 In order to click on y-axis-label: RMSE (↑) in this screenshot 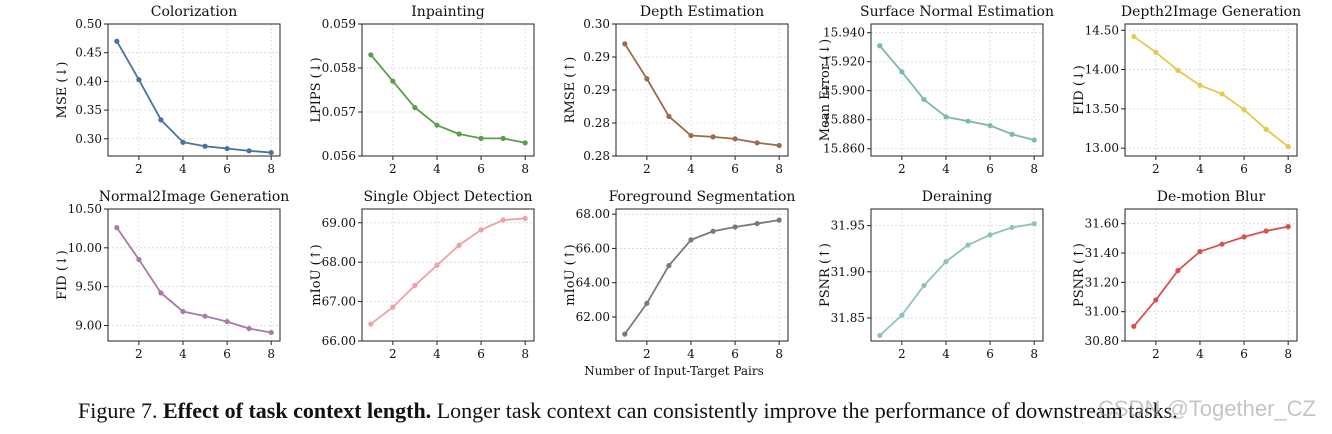, I will do `click(570, 90)`.